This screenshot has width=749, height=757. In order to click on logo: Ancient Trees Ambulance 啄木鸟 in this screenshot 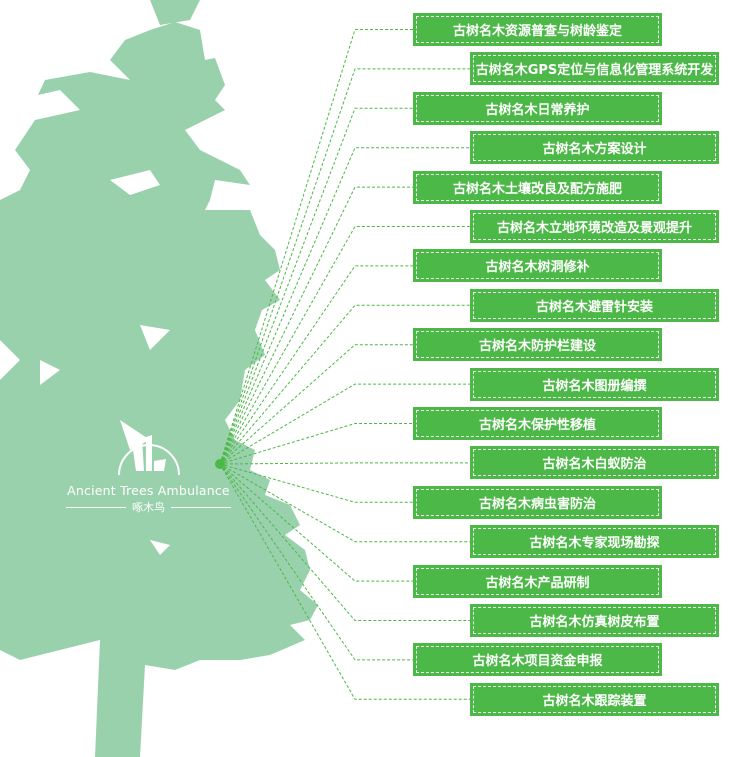, I will do `click(148, 470)`.